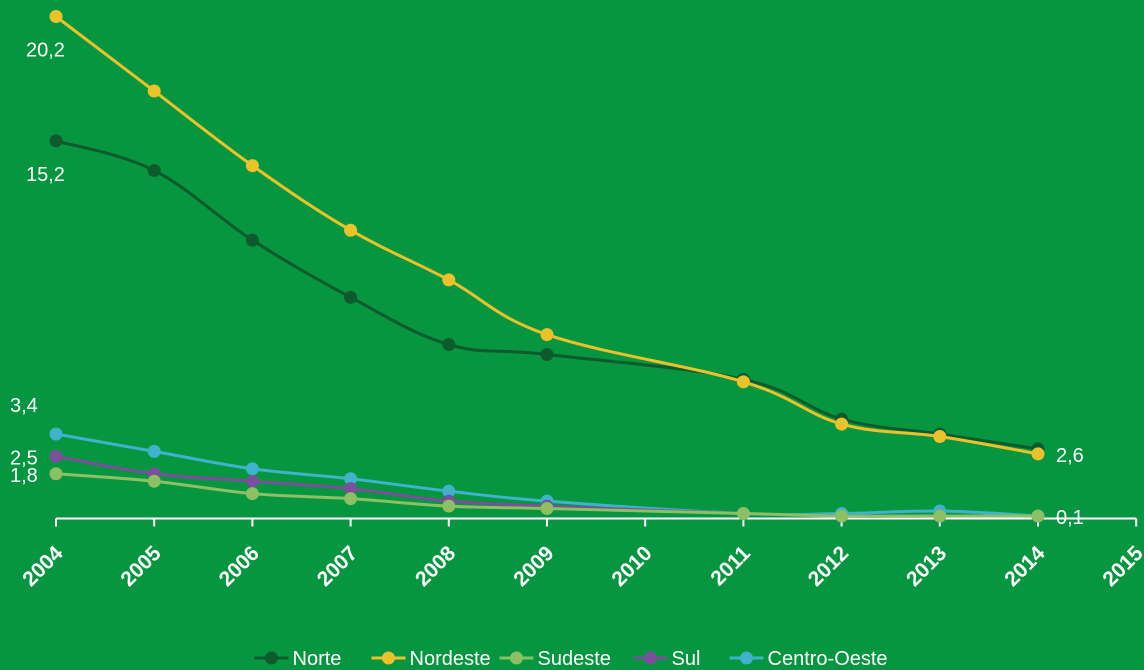 This screenshot has width=1144, height=670. What do you see at coordinates (1025, 567) in the screenshot?
I see `x-tick-label-2014: 2014` at bounding box center [1025, 567].